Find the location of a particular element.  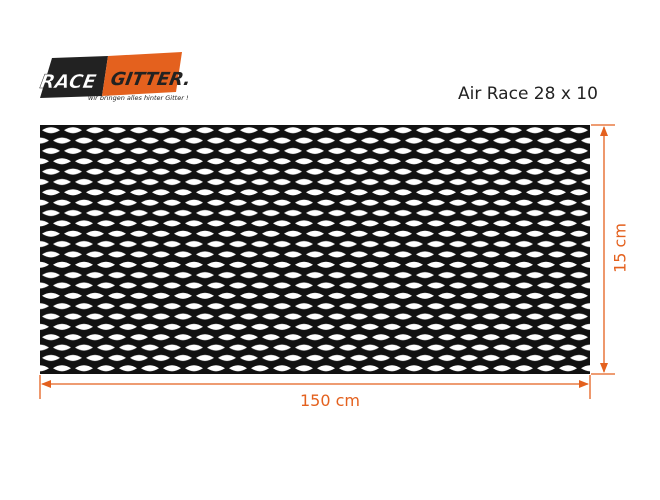

height-label: 15 cm is located at coordinates (620, 248).